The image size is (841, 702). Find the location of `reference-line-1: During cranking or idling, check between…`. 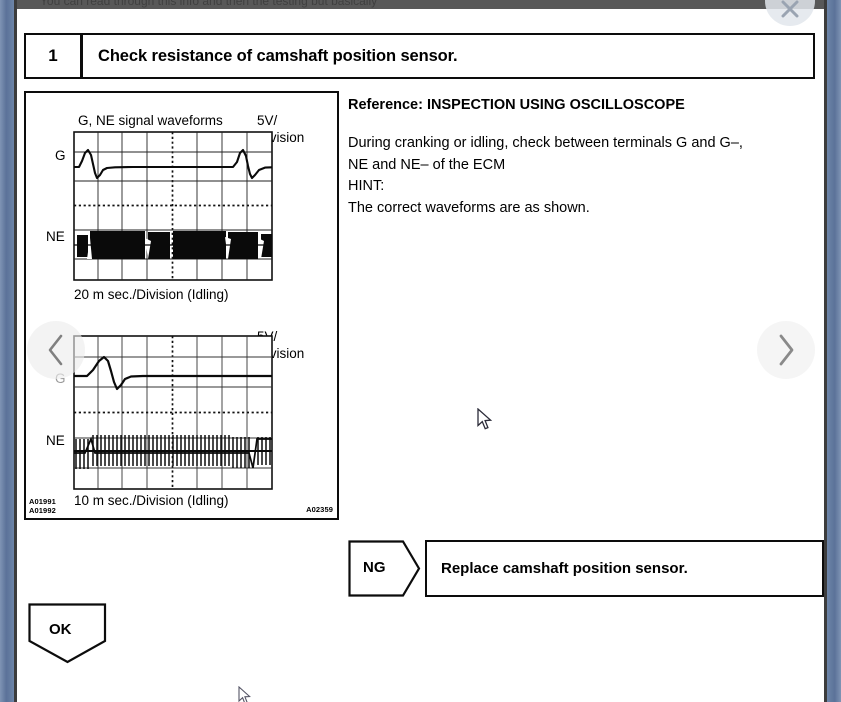

reference-line-1: During cranking or idling, check between… is located at coordinates (545, 143).